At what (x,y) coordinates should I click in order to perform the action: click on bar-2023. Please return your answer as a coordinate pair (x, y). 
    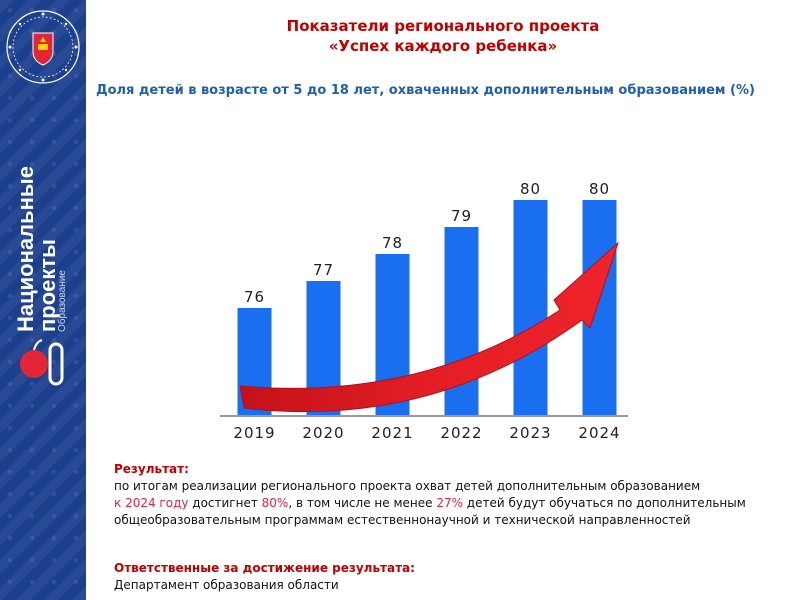
    Looking at the image, I should click on (530, 308).